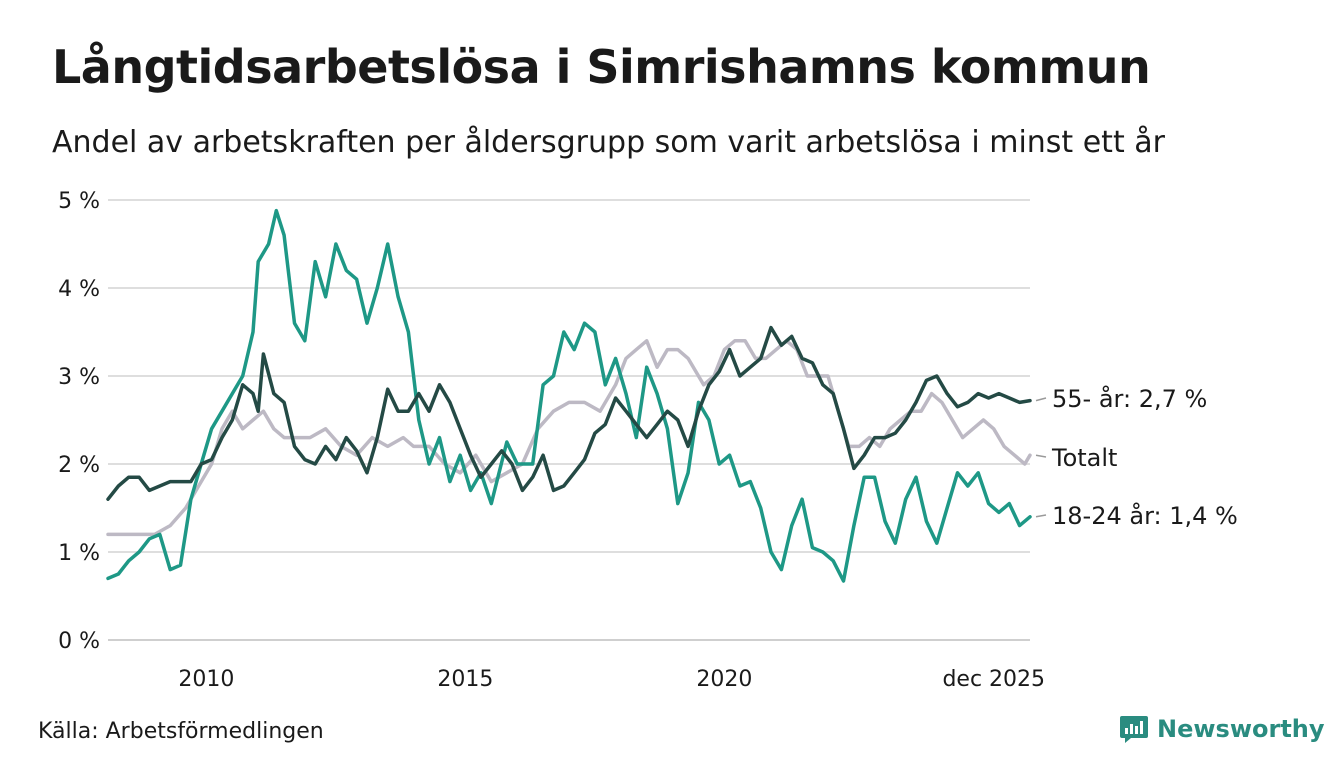 Image resolution: width=1340 pixels, height=780 pixels. I want to click on end-label: 55- år: 2,7 %, so click(1129, 398).